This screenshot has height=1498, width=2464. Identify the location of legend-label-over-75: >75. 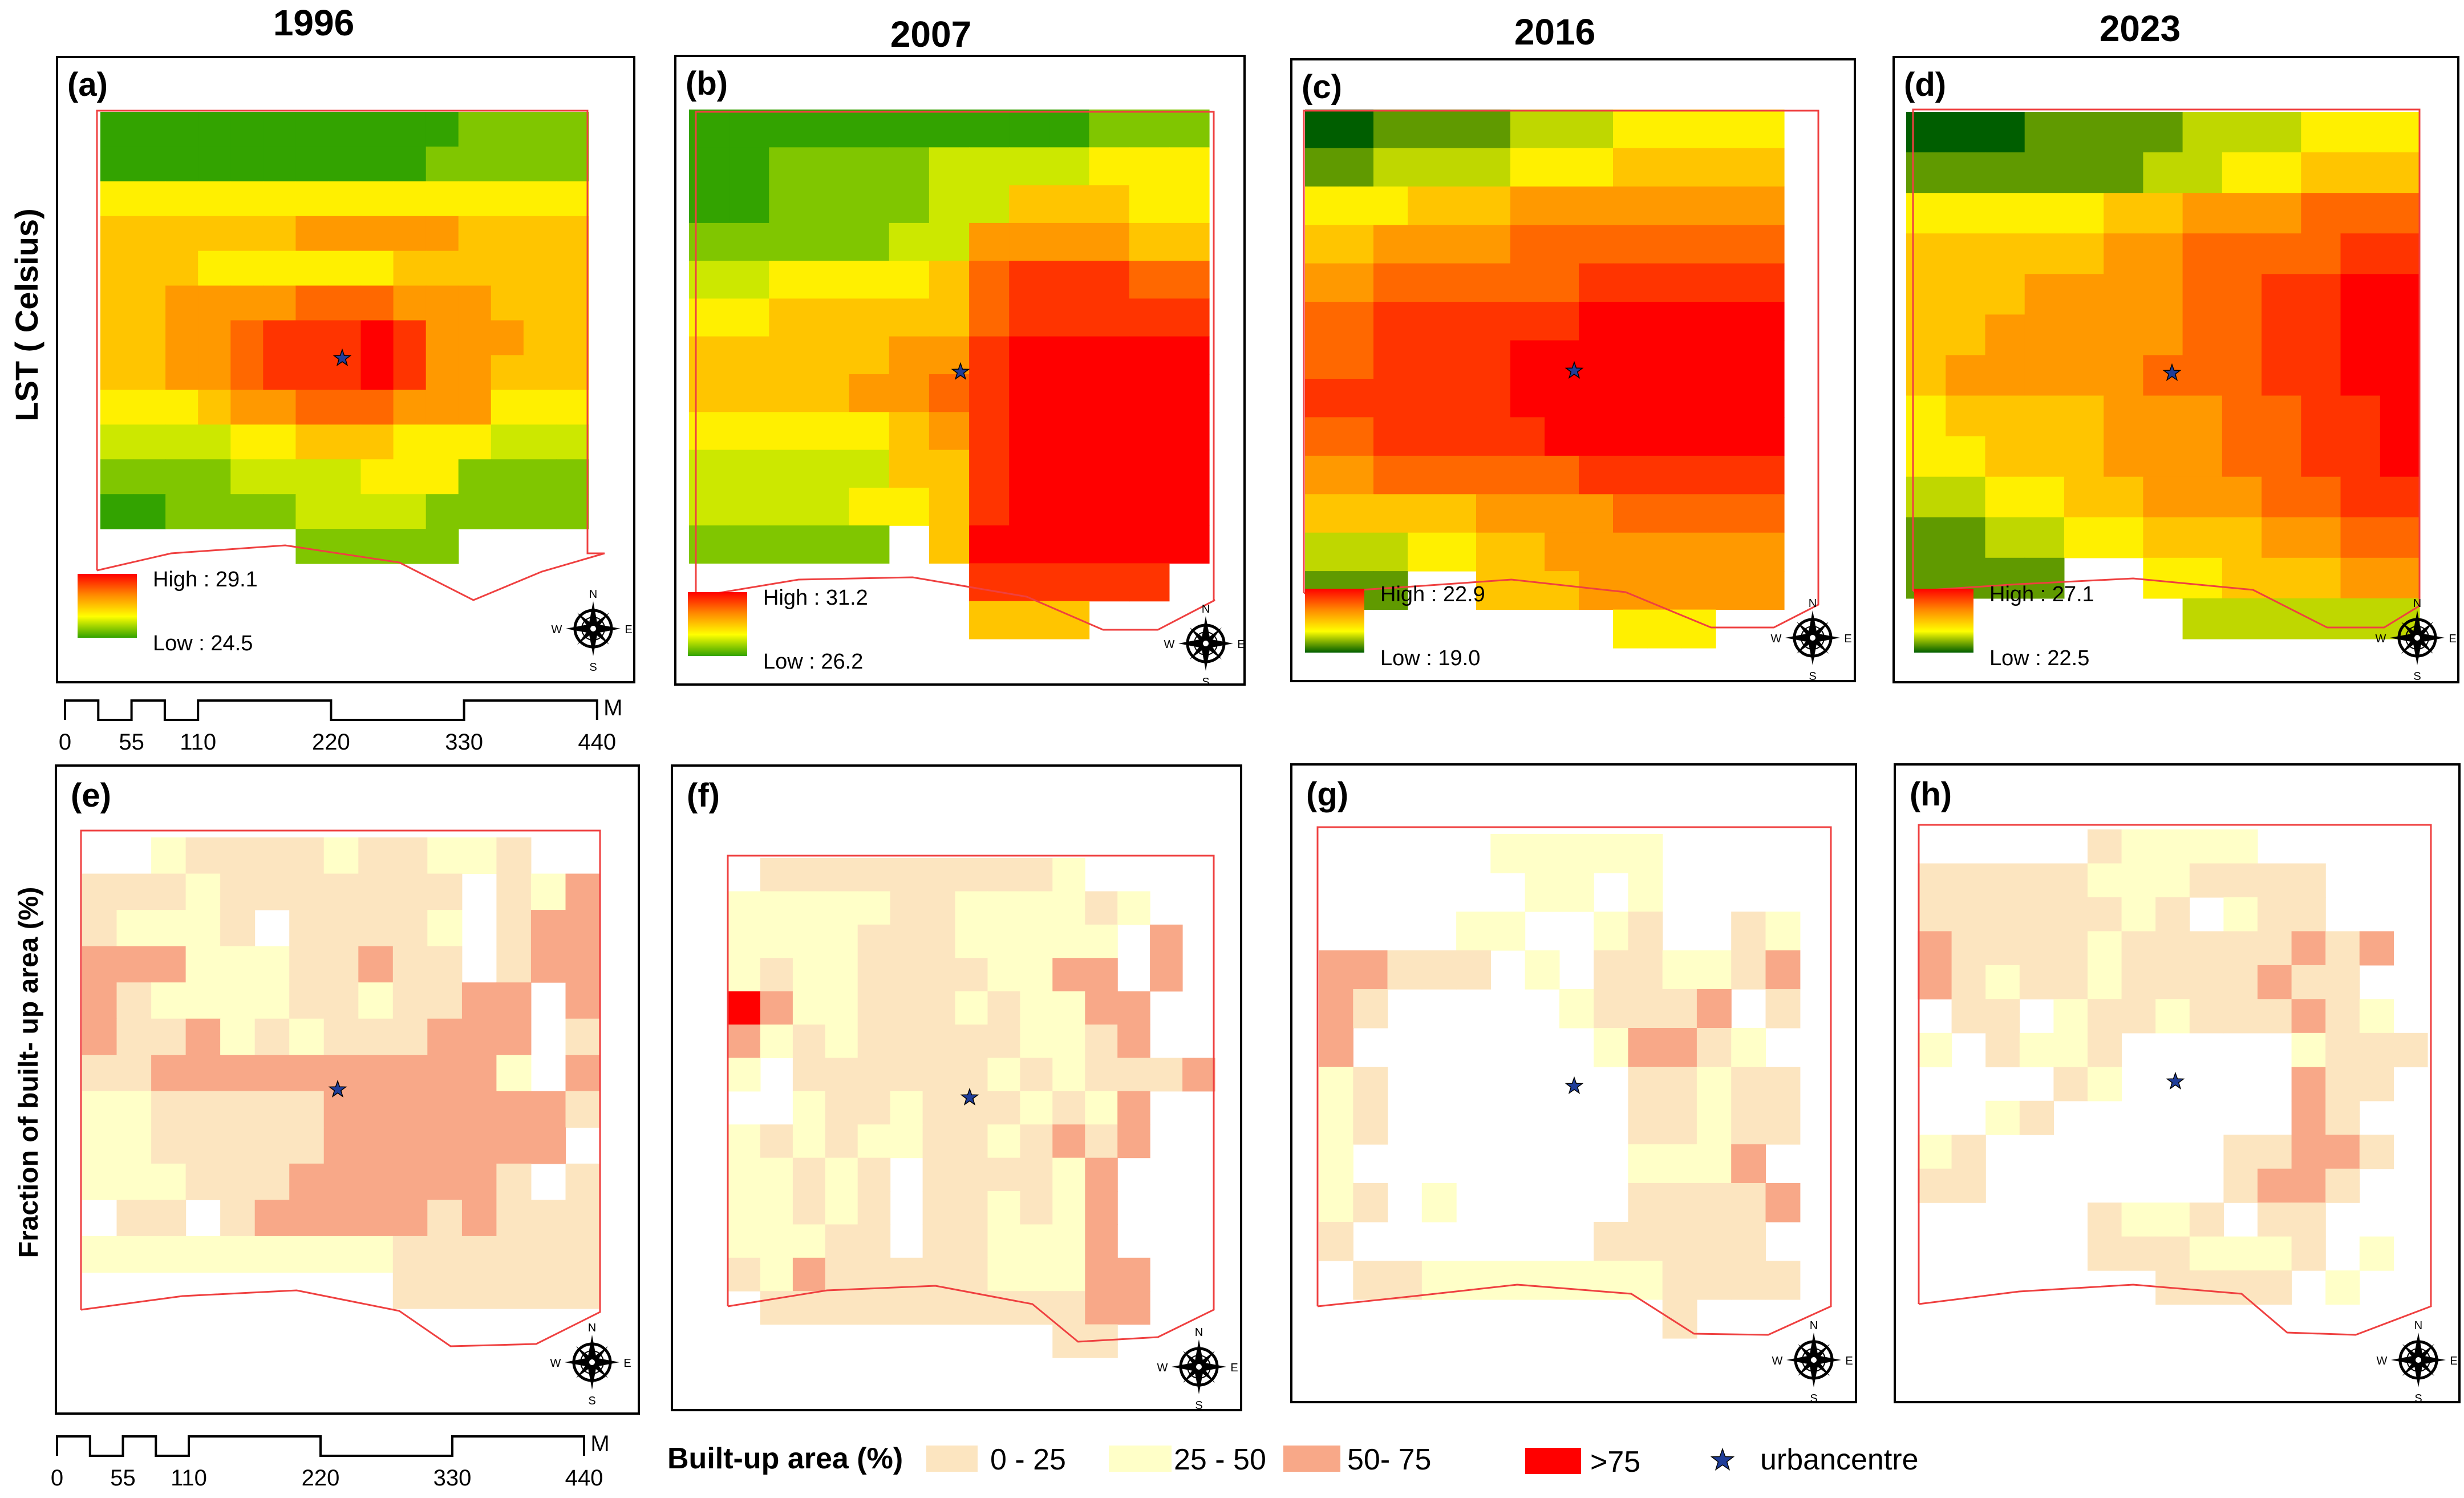
(1615, 1462).